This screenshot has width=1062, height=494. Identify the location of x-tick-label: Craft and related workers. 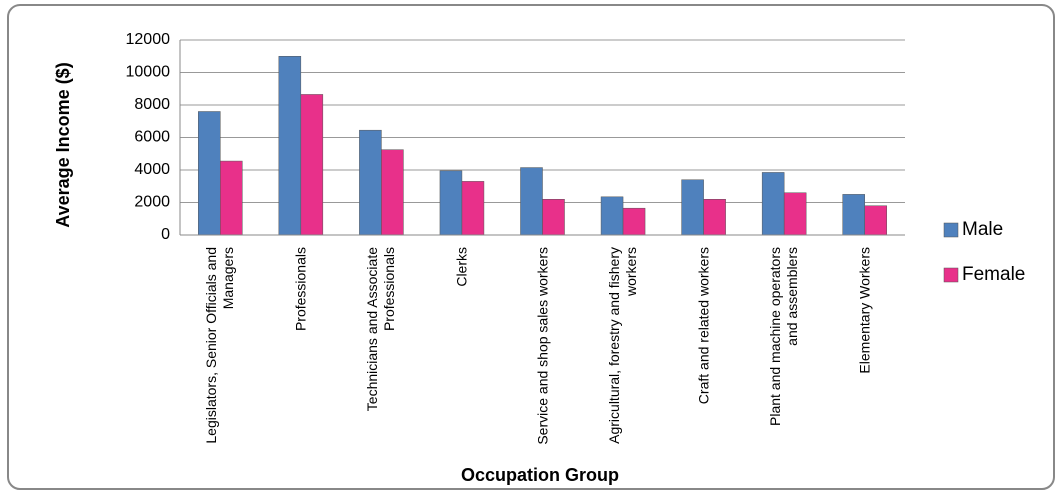
(703, 326).